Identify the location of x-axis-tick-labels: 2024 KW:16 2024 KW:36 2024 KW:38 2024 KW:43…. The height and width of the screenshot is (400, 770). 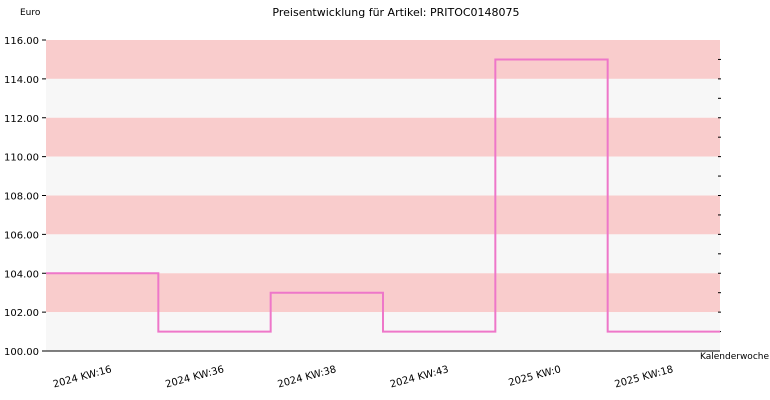
(363, 377).